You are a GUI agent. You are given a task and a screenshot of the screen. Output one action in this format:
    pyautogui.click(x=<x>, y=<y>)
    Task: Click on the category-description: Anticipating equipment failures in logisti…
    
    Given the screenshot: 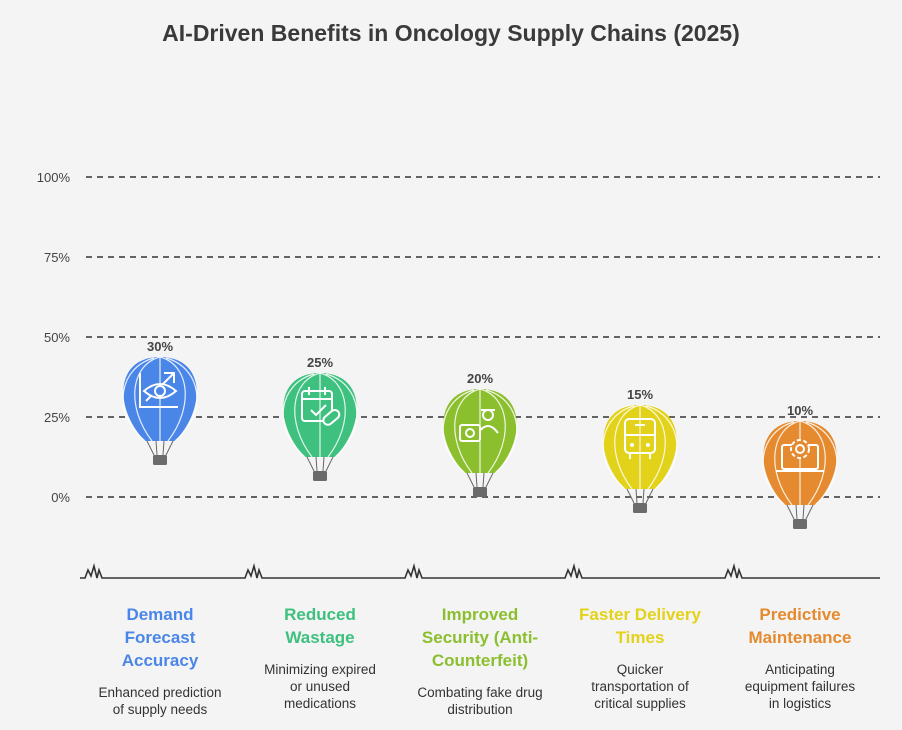 What is the action you would take?
    pyautogui.click(x=800, y=686)
    